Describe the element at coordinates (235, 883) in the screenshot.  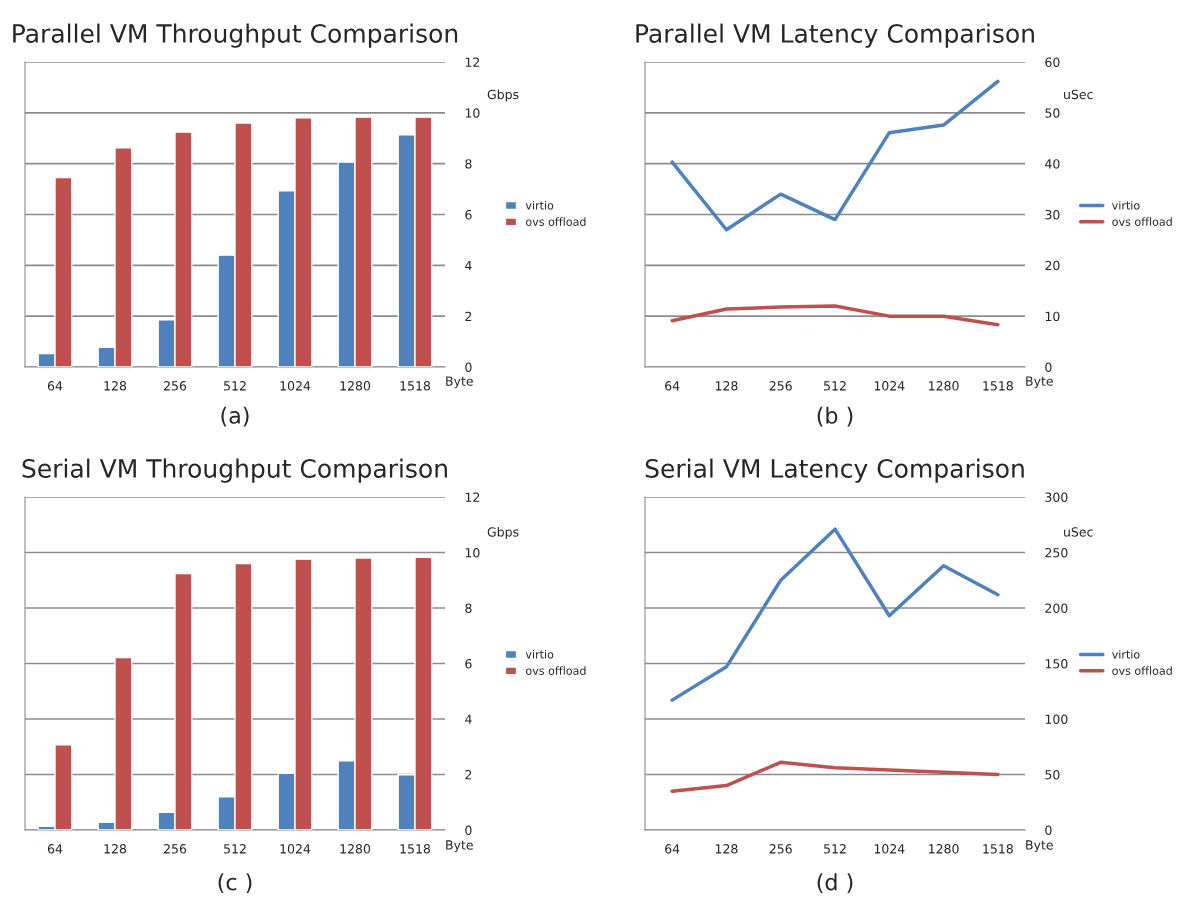
I see `text: (c )` at that location.